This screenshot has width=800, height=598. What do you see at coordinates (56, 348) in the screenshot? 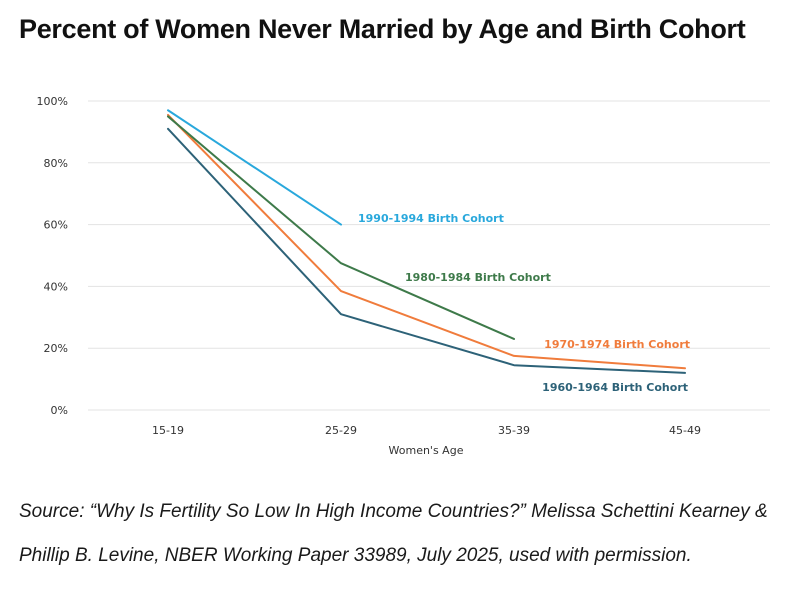
I see `y-tick-label: 20%` at bounding box center [56, 348].